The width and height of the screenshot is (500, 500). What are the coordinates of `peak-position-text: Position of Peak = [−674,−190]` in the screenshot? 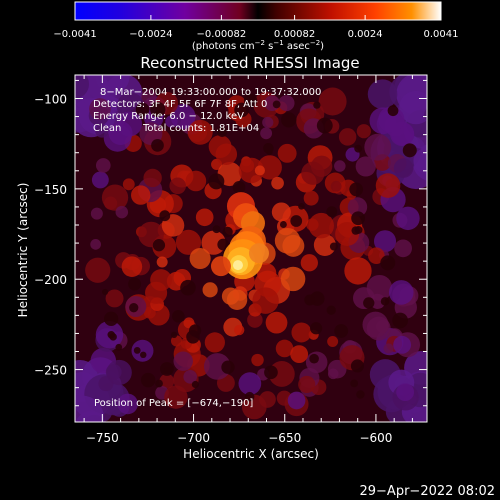 It's located at (173, 403).